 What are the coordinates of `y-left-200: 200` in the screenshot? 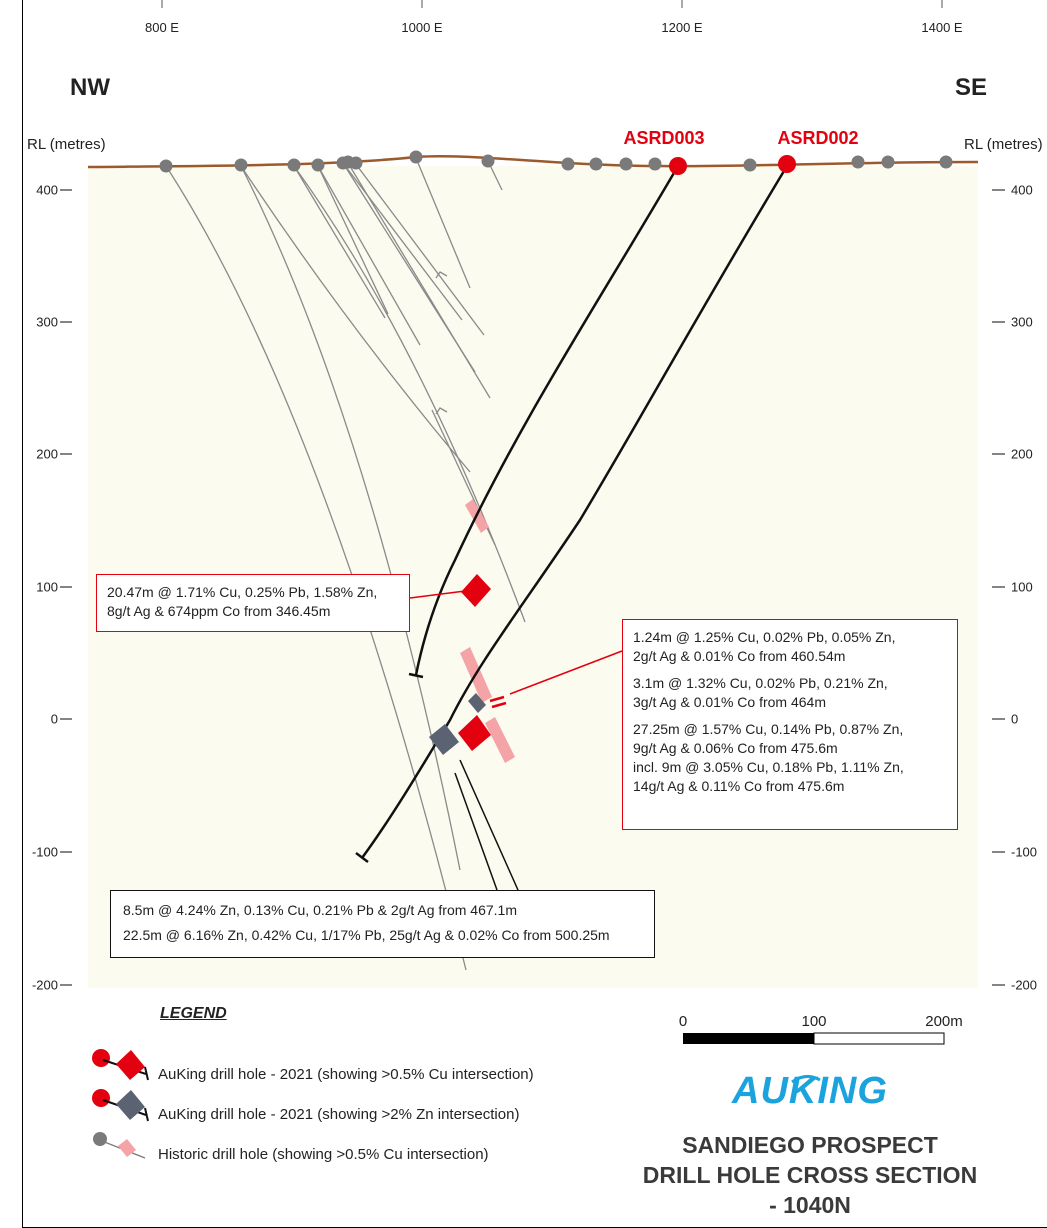 It's located at (47, 454).